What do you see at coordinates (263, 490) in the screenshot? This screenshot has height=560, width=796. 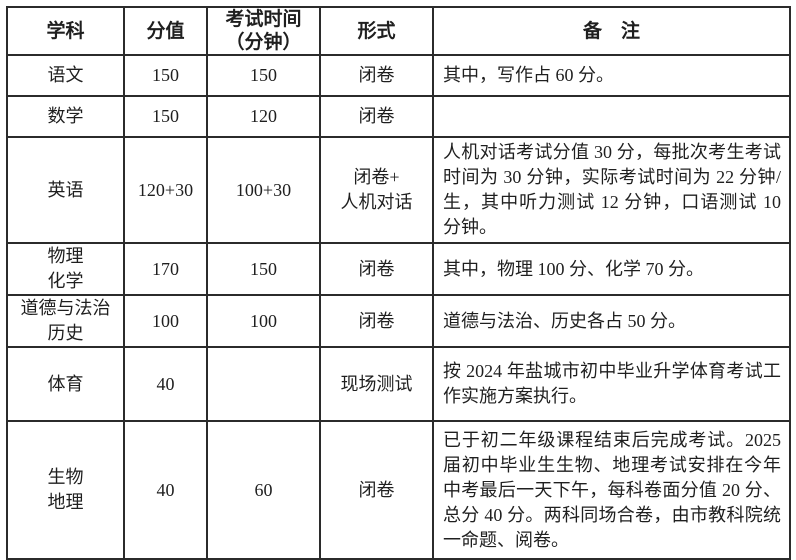 I see `cell-duration: 60` at bounding box center [263, 490].